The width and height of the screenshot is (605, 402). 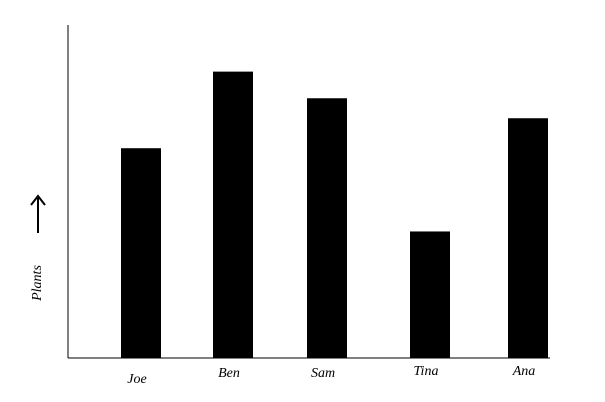 I want to click on x-tick-label: Ana, so click(x=524, y=371).